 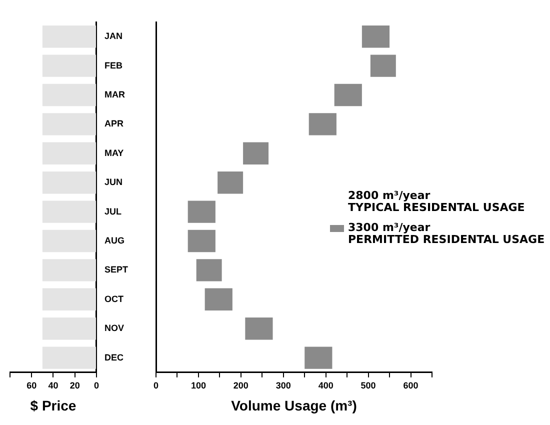 I want to click on x-tick-label: 400, so click(x=326, y=385).